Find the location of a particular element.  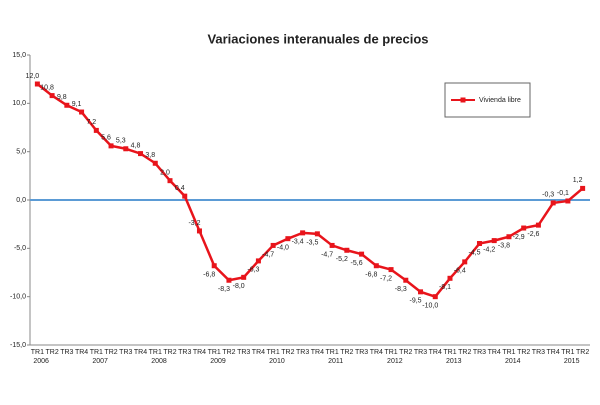

data-label: -7,2 is located at coordinates (386, 278).